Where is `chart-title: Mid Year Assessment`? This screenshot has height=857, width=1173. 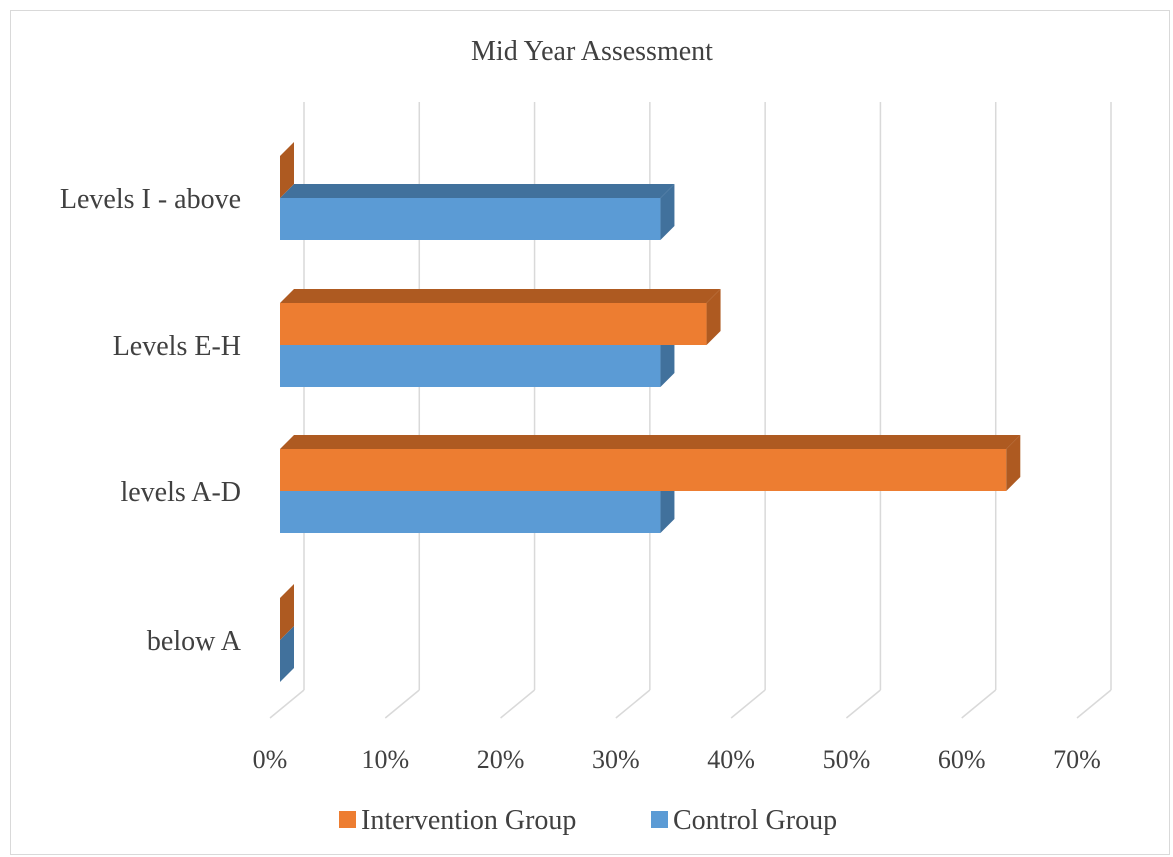
chart-title: Mid Year Assessment is located at coordinates (592, 51).